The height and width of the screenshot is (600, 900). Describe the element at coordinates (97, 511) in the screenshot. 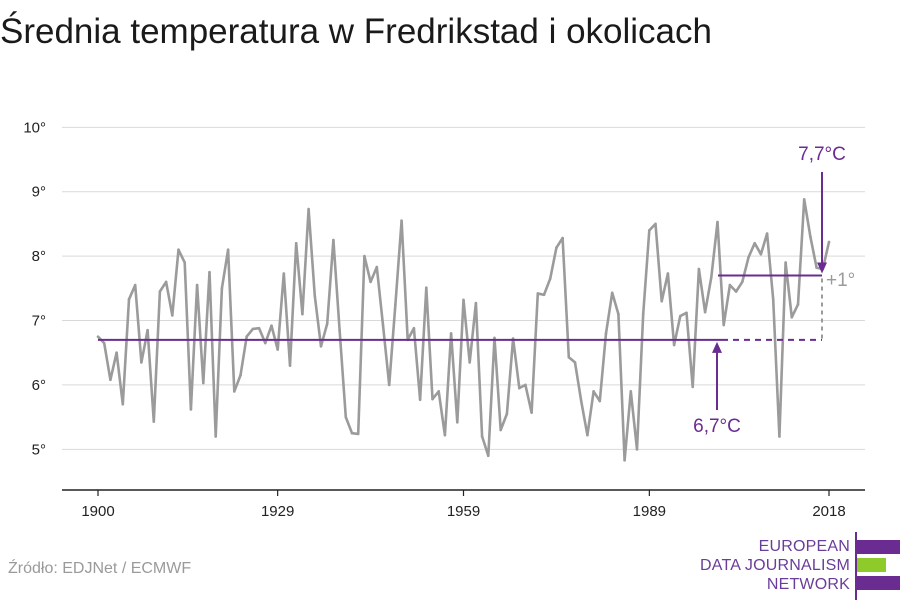

I see `x-tick-label: 1900` at that location.